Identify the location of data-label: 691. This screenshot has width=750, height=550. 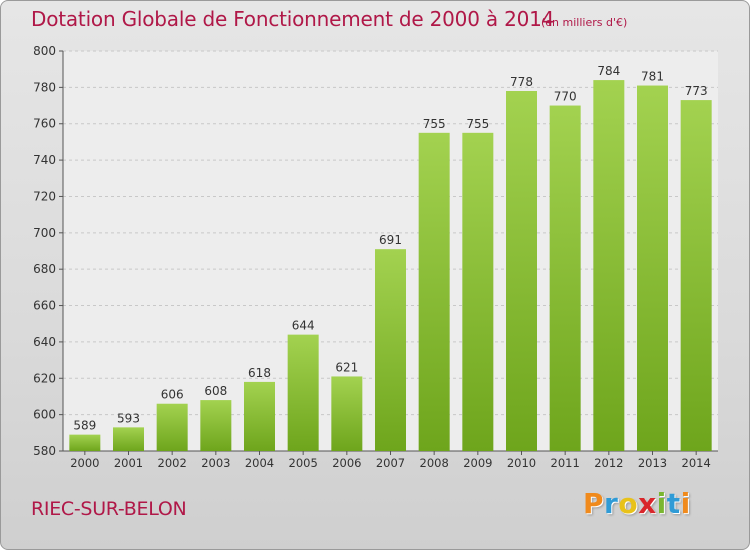
(390, 240).